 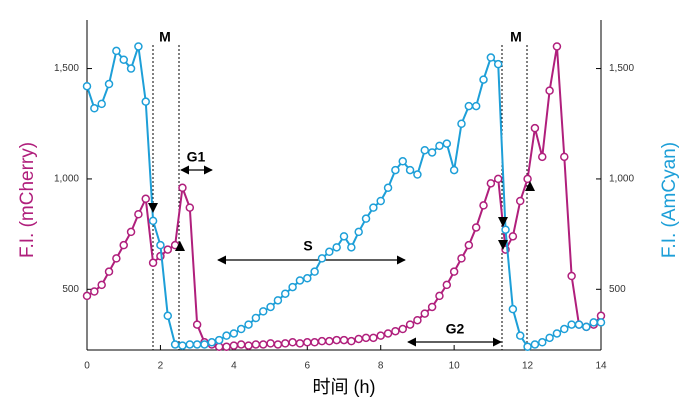 What do you see at coordinates (308, 366) in the screenshot?
I see `x-tick-label: 6` at bounding box center [308, 366].